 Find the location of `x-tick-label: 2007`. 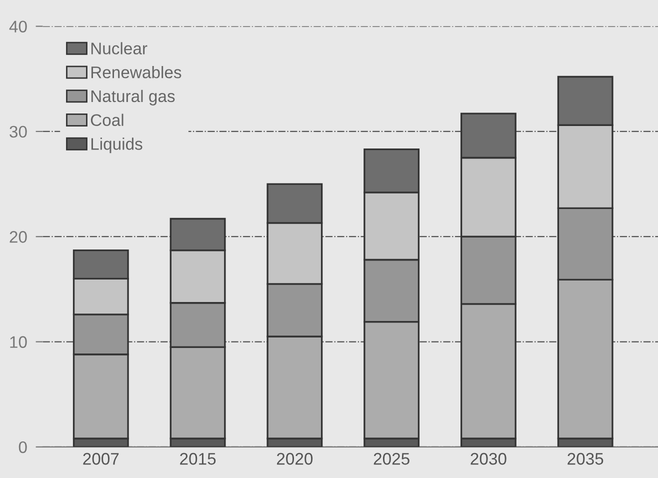

x-tick-label: 2007 is located at coordinates (101, 458).